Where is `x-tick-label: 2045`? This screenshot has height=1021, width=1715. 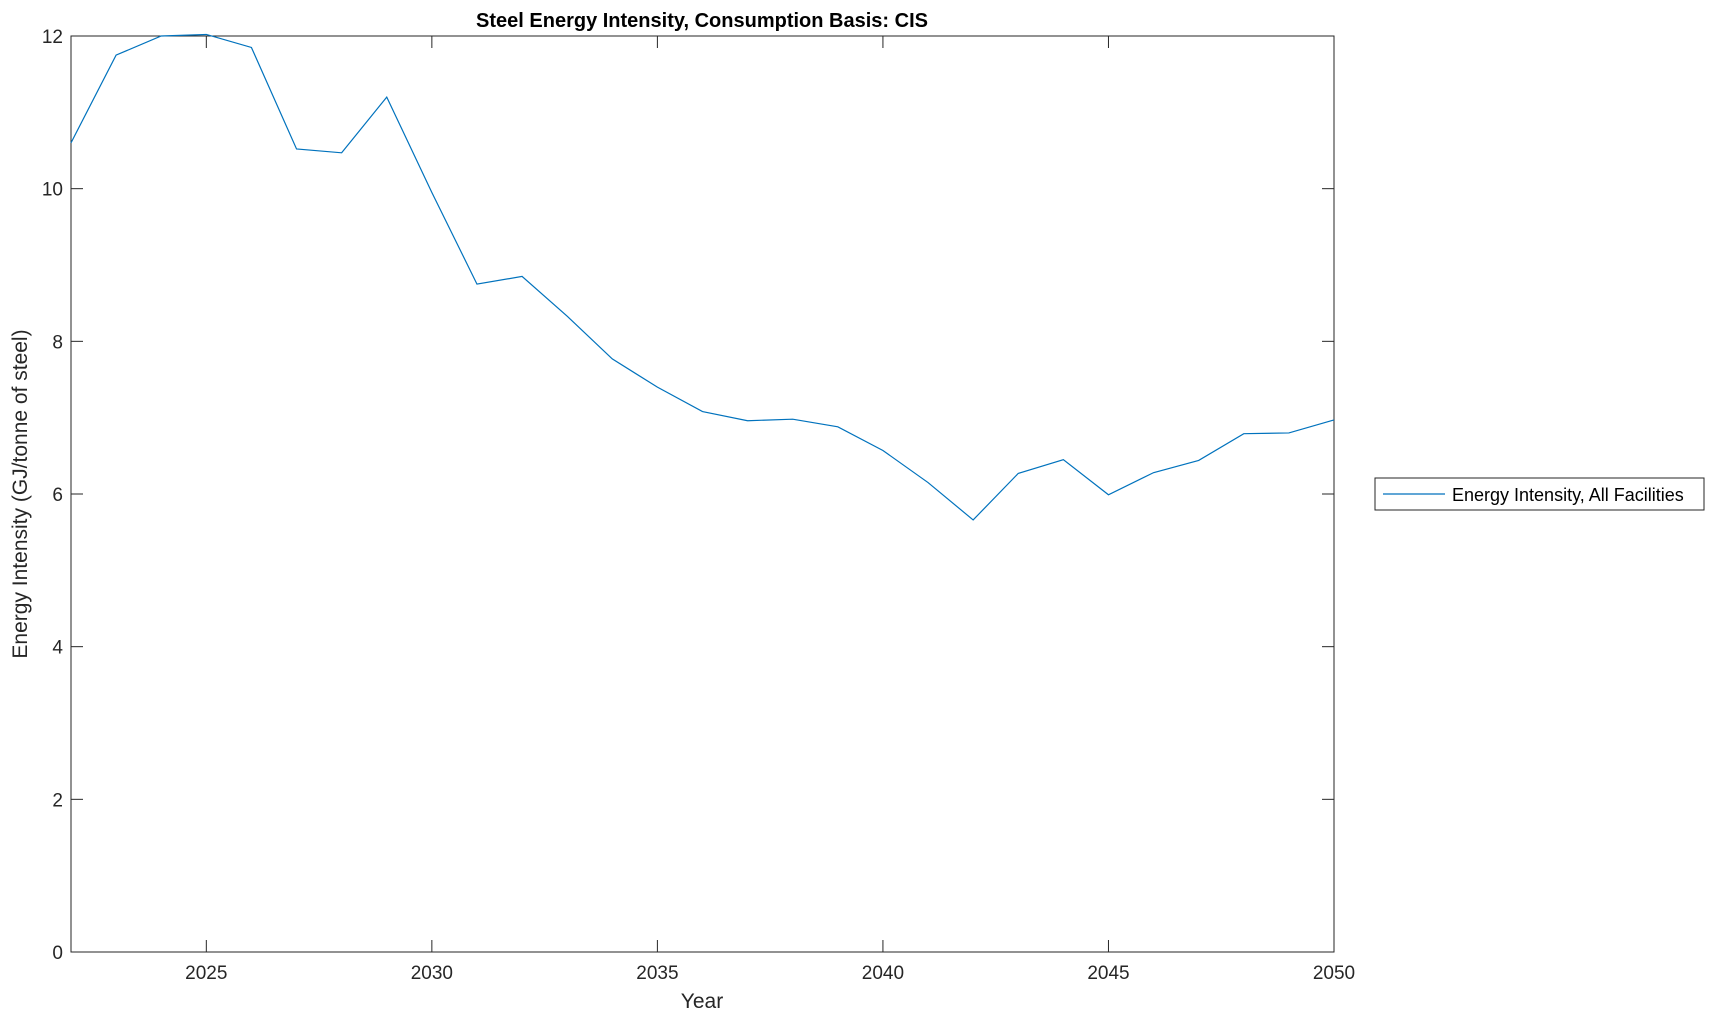 x-tick-label: 2045 is located at coordinates (1108, 973).